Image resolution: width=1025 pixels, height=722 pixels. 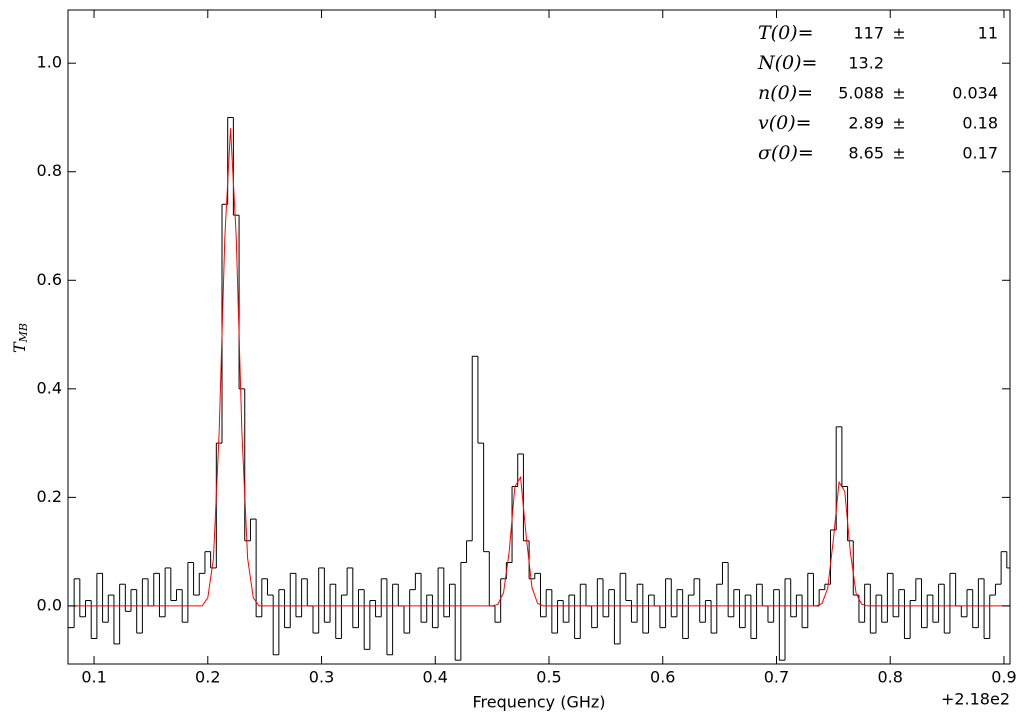 What do you see at coordinates (988, 33) in the screenshot?
I see `annotation-error: 11` at bounding box center [988, 33].